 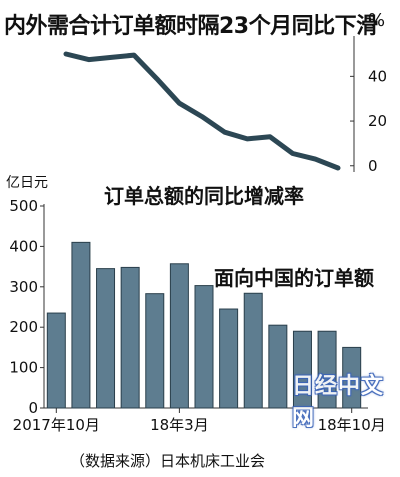 What do you see at coordinates (204, 196) in the screenshot?
I see `line-series-label: 订单总额的同比增减率` at bounding box center [204, 196].